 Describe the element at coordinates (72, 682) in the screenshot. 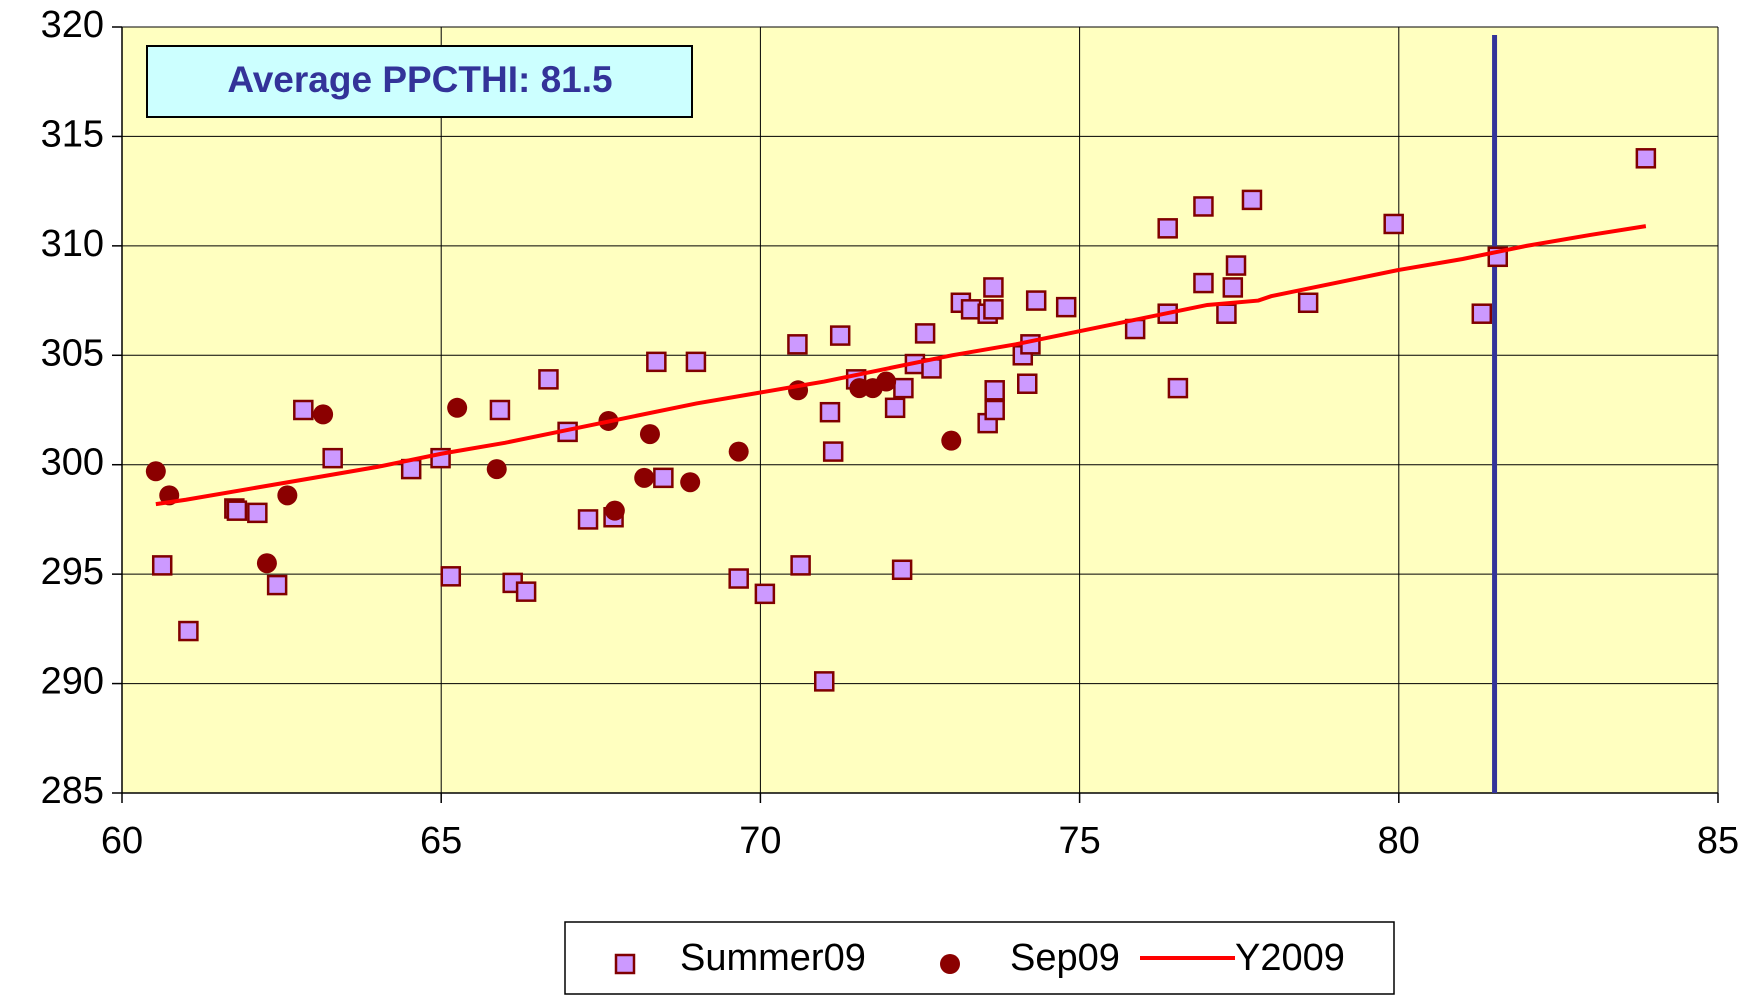

I see `y-tick-label: 290` at that location.